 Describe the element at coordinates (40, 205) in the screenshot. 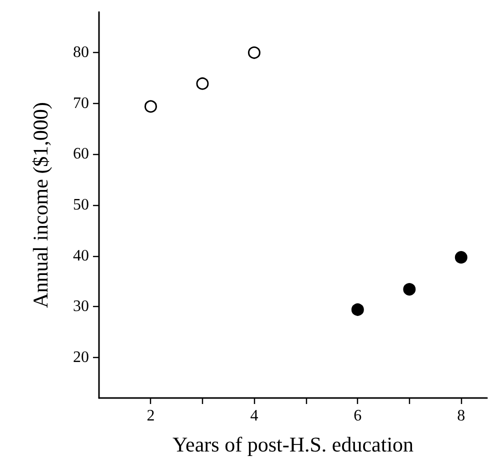

I see `y-axis-title: Annual income ($1,000)` at that location.